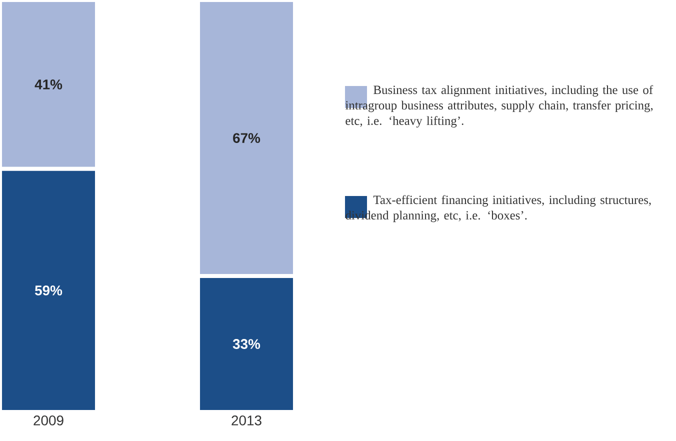  Describe the element at coordinates (498, 208) in the screenshot. I see `legend-label: Tax-efficient financing initiatives, including structures, dividend planning, etc, i.e. ‘boxes’.` at that location.